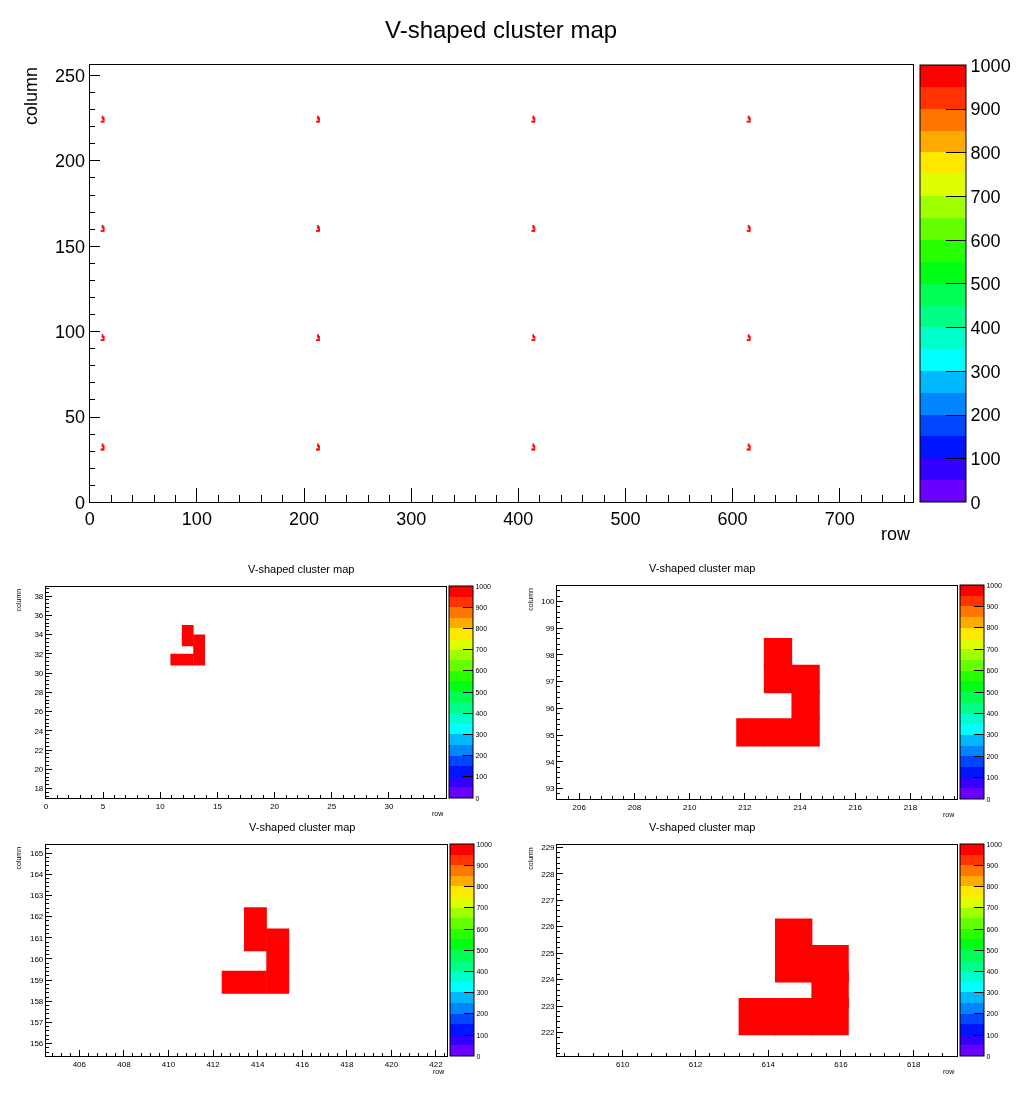 This screenshot has height=1093, width=1032. What do you see at coordinates (985, 371) in the screenshot?
I see `color-bar-label: 300` at bounding box center [985, 371].